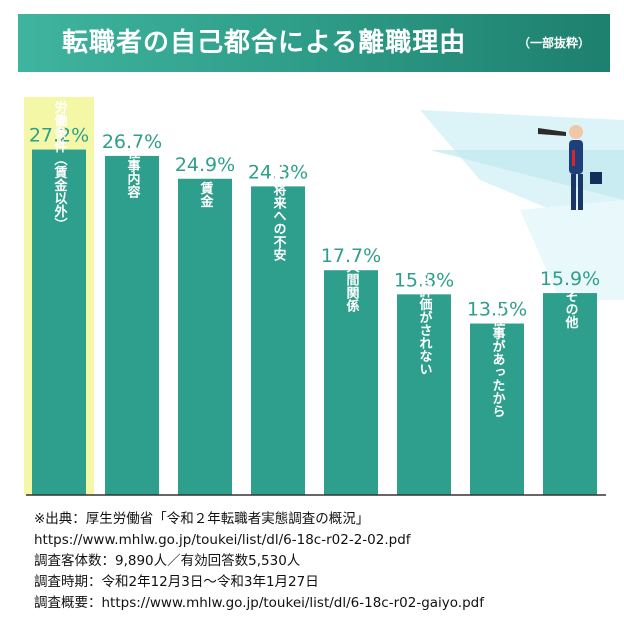 The image size is (624, 627). I want to click on chart-title: 転職者の自己都合による離職理由, so click(264, 43).